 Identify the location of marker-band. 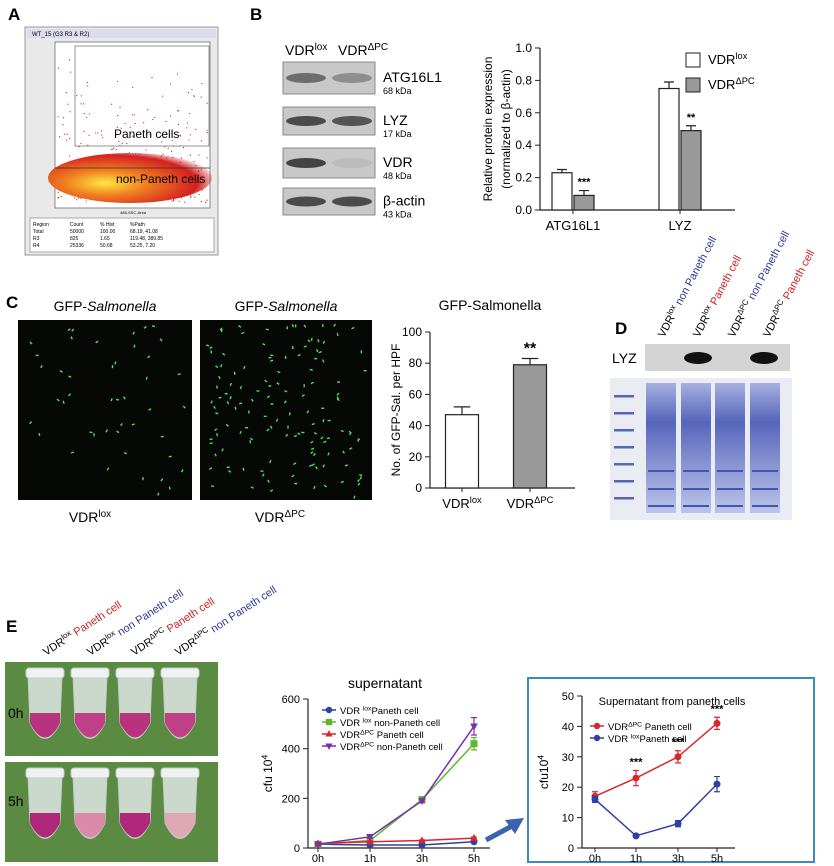
(624, 413).